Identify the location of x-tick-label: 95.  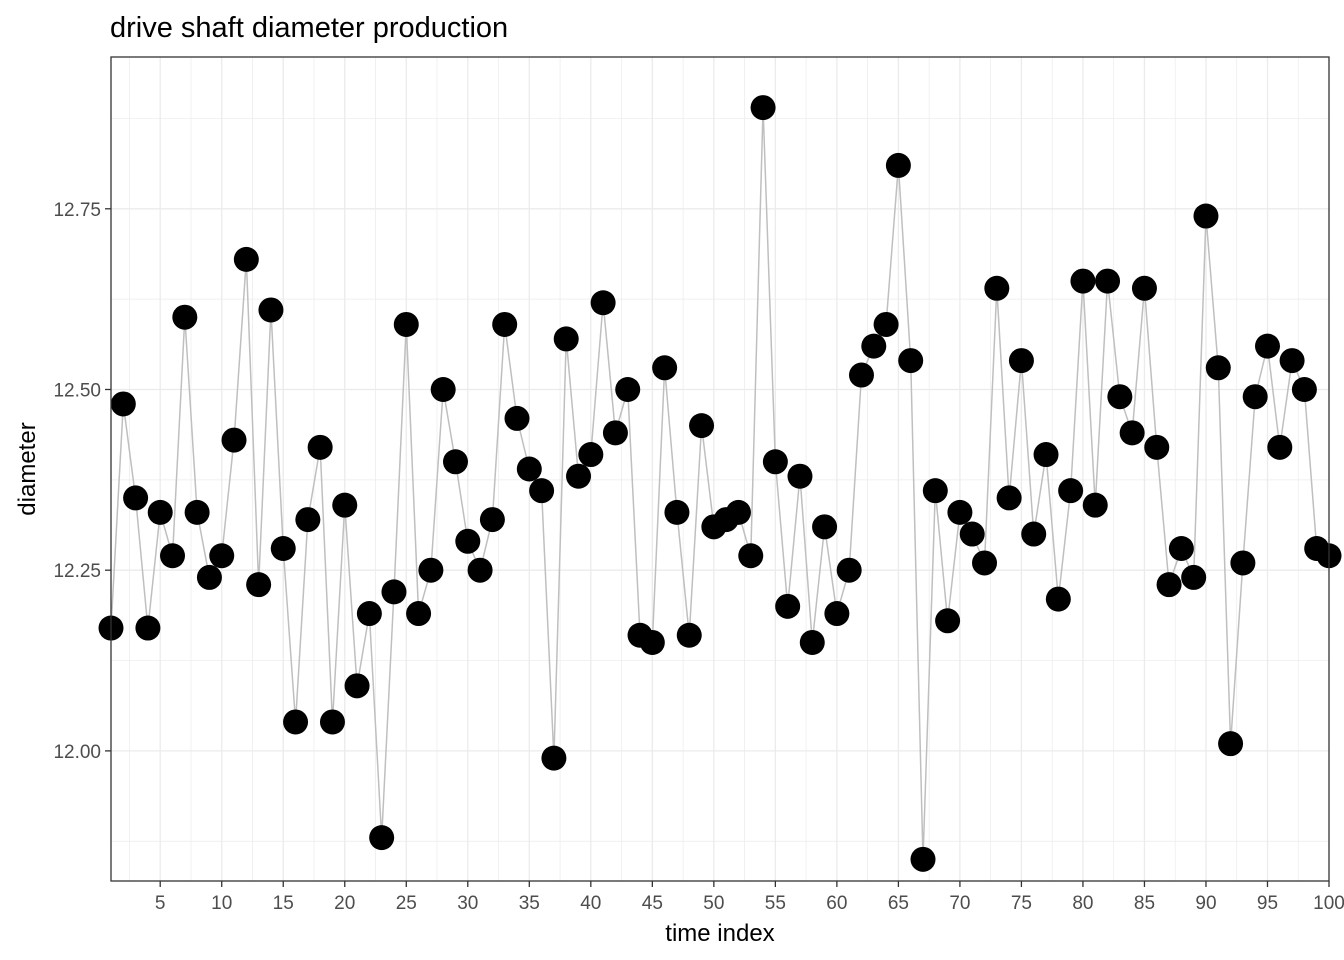
(1267, 903).